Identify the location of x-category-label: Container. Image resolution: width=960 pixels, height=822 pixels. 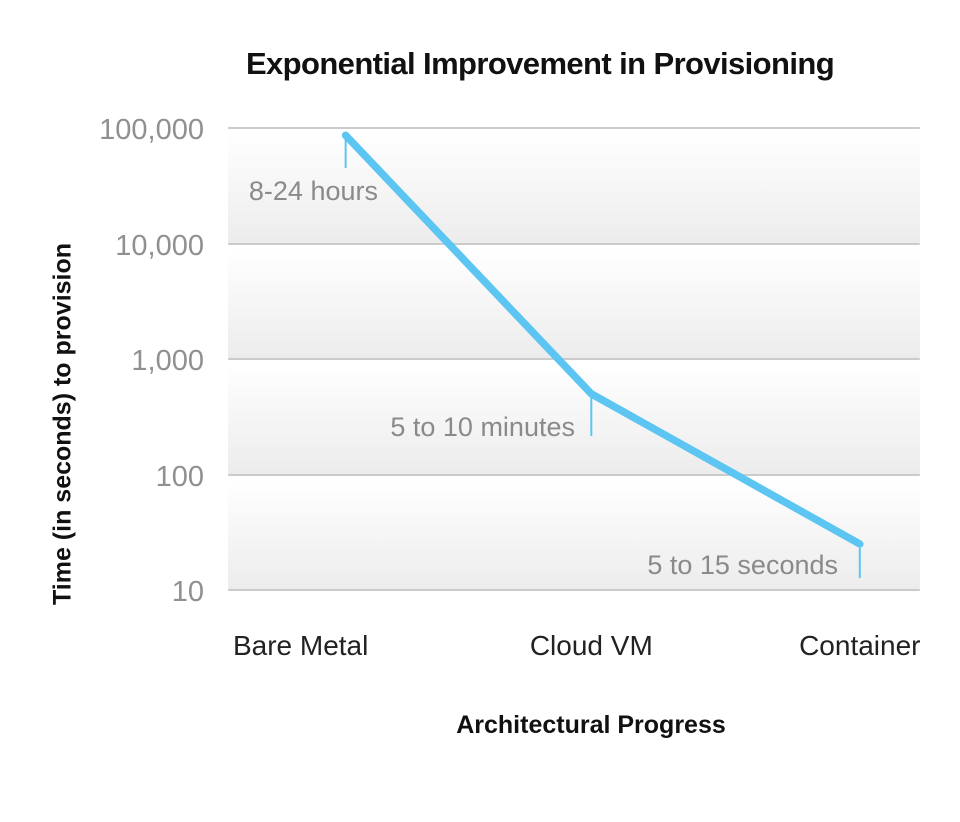
(860, 645).